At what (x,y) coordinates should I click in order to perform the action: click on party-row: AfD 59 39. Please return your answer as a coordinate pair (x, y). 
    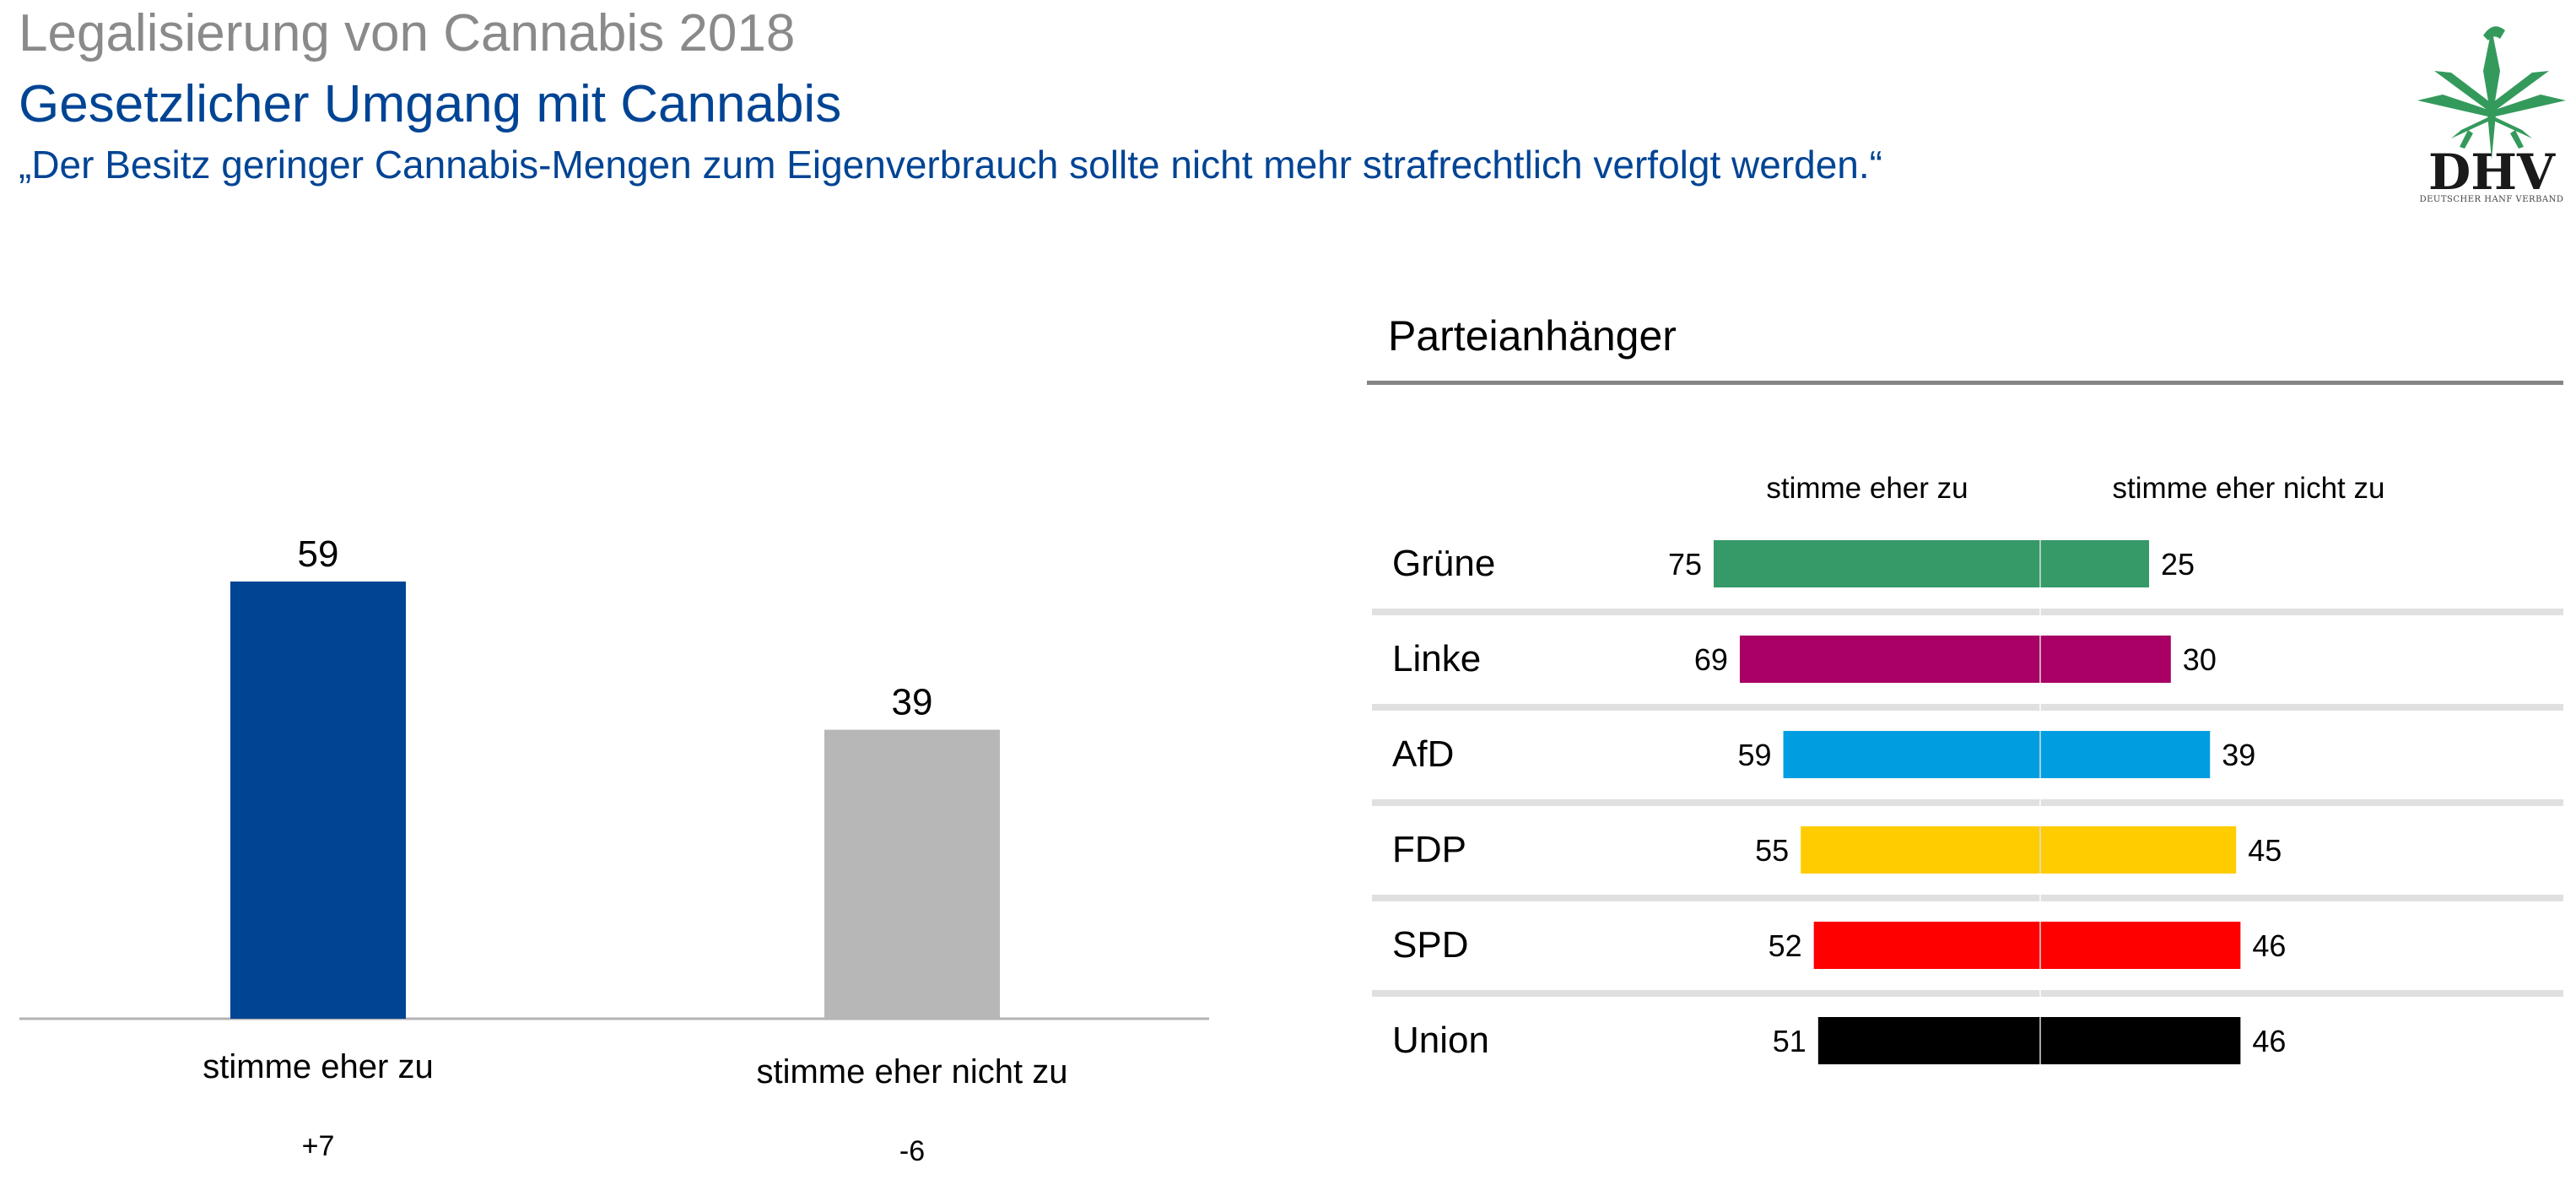
    Looking at the image, I should click on (1967, 769).